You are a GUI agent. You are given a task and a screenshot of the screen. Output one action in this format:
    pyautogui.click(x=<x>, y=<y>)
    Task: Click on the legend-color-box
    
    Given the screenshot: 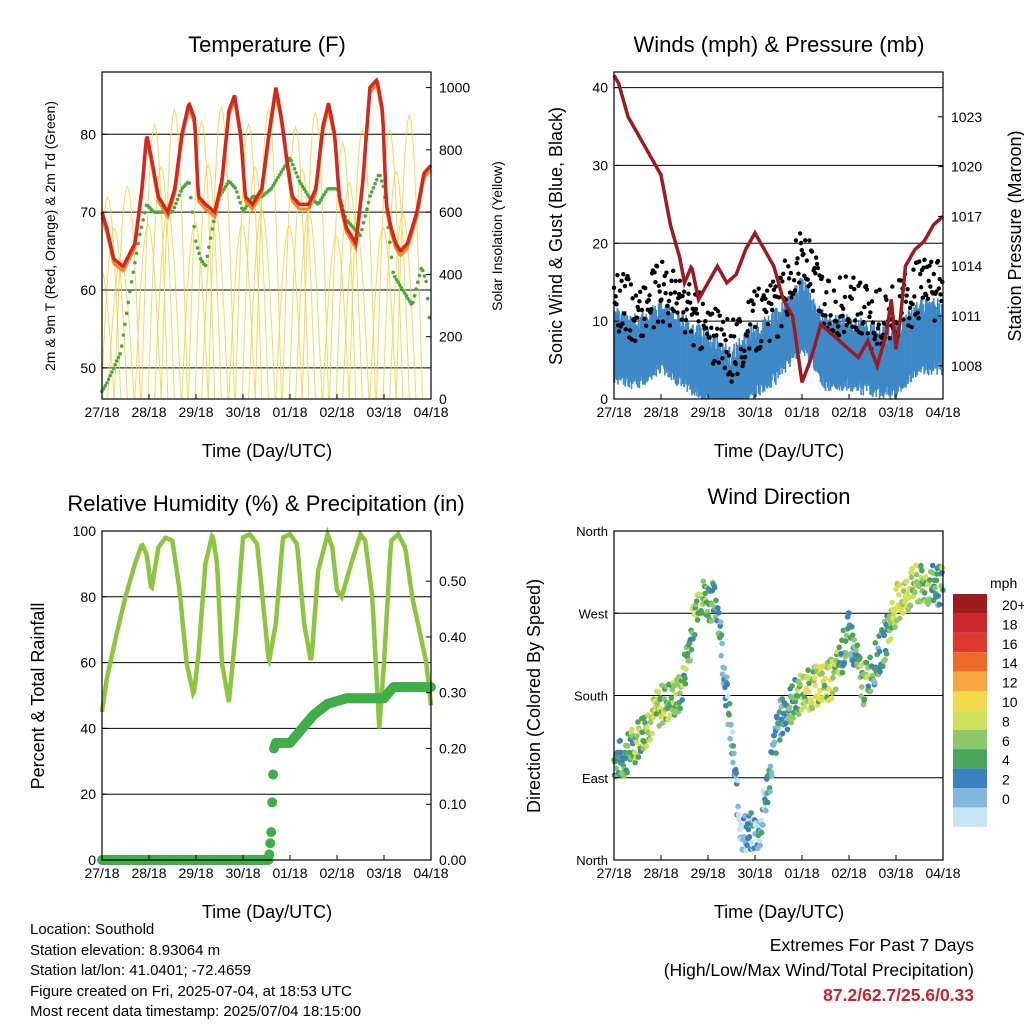 What is the action you would take?
    pyautogui.click(x=970, y=623)
    